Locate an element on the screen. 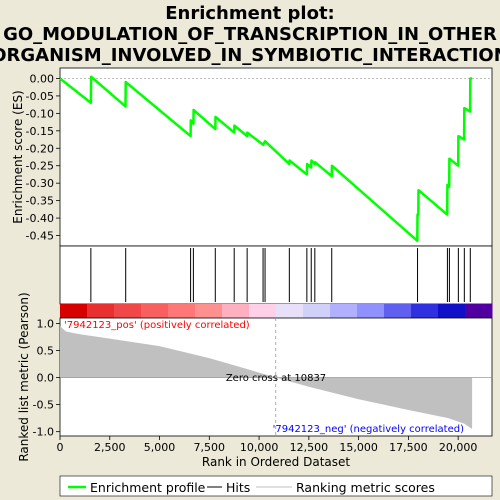 The height and width of the screenshot is (500, 500). es-ytick-label: -0.15 is located at coordinates (40, 131).